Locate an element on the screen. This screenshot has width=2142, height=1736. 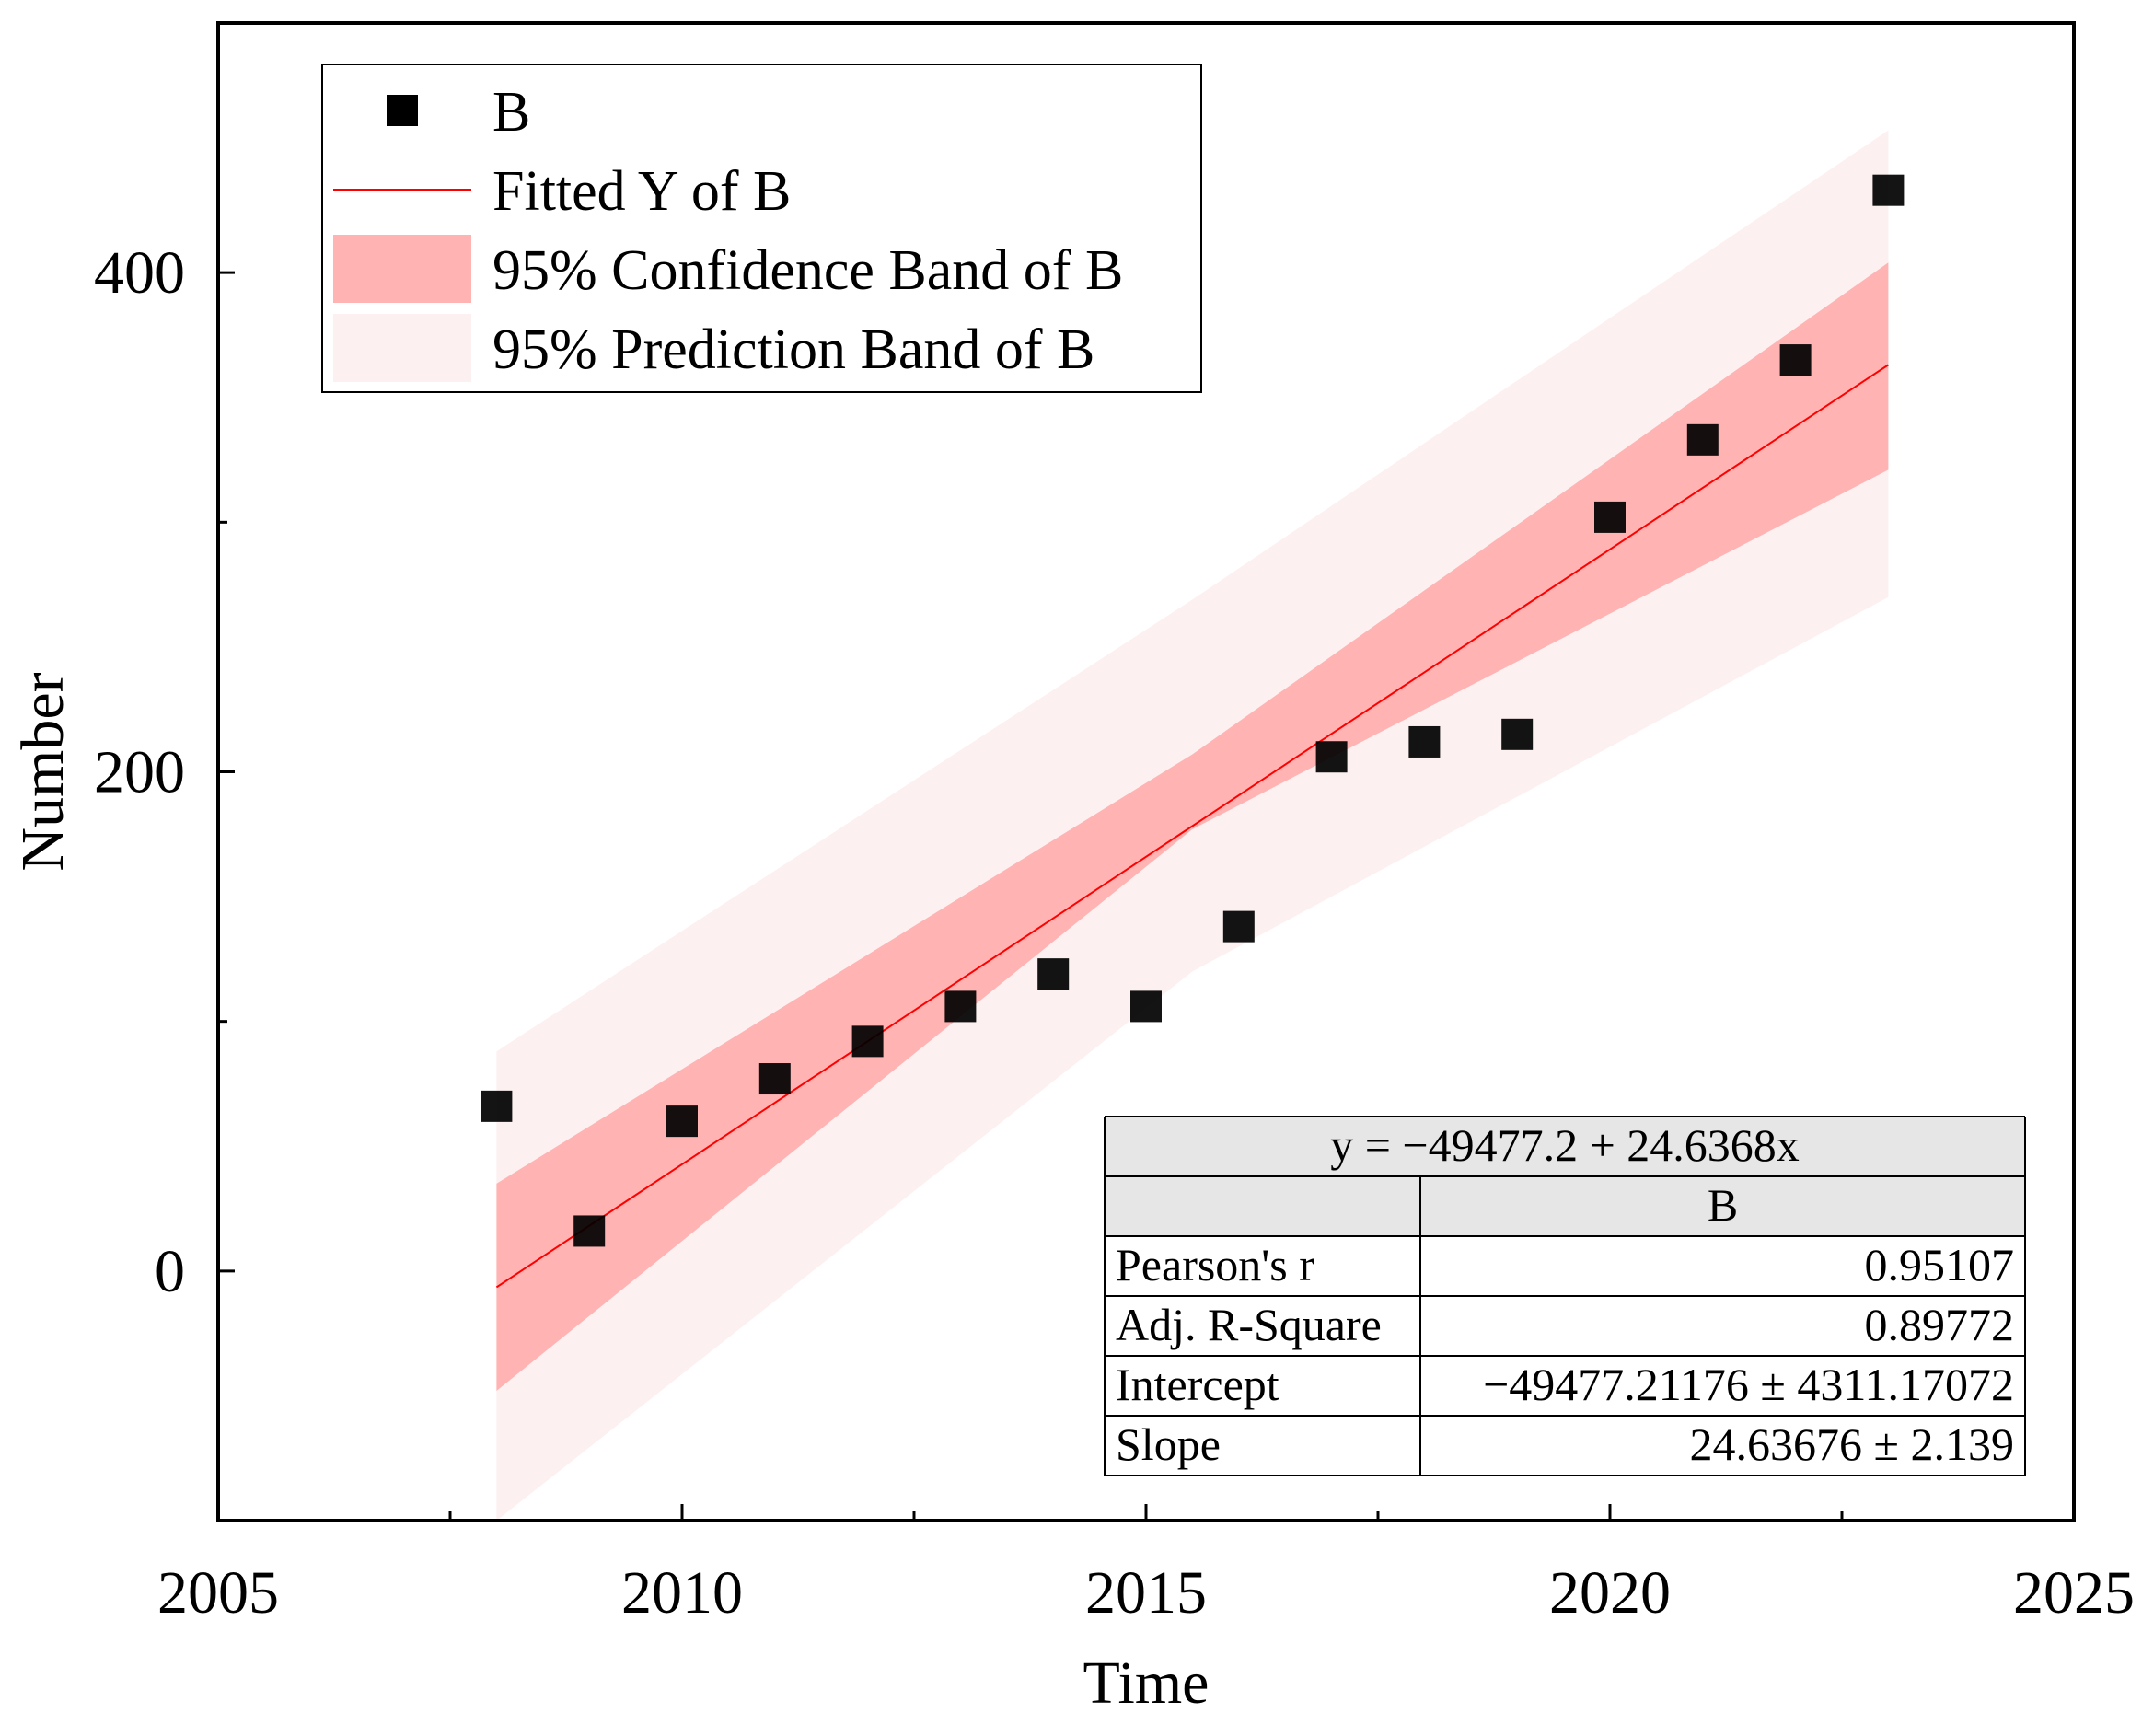
x-tick-label: 2010 is located at coordinates (682, 1592).